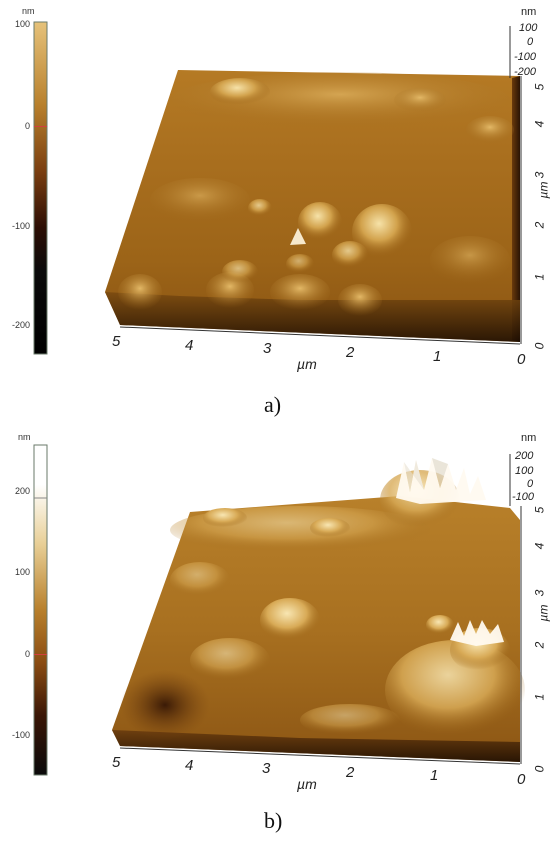  Describe the element at coordinates (543, 190) in the screenshot. I see `y-axis-unit-a: µm` at that location.